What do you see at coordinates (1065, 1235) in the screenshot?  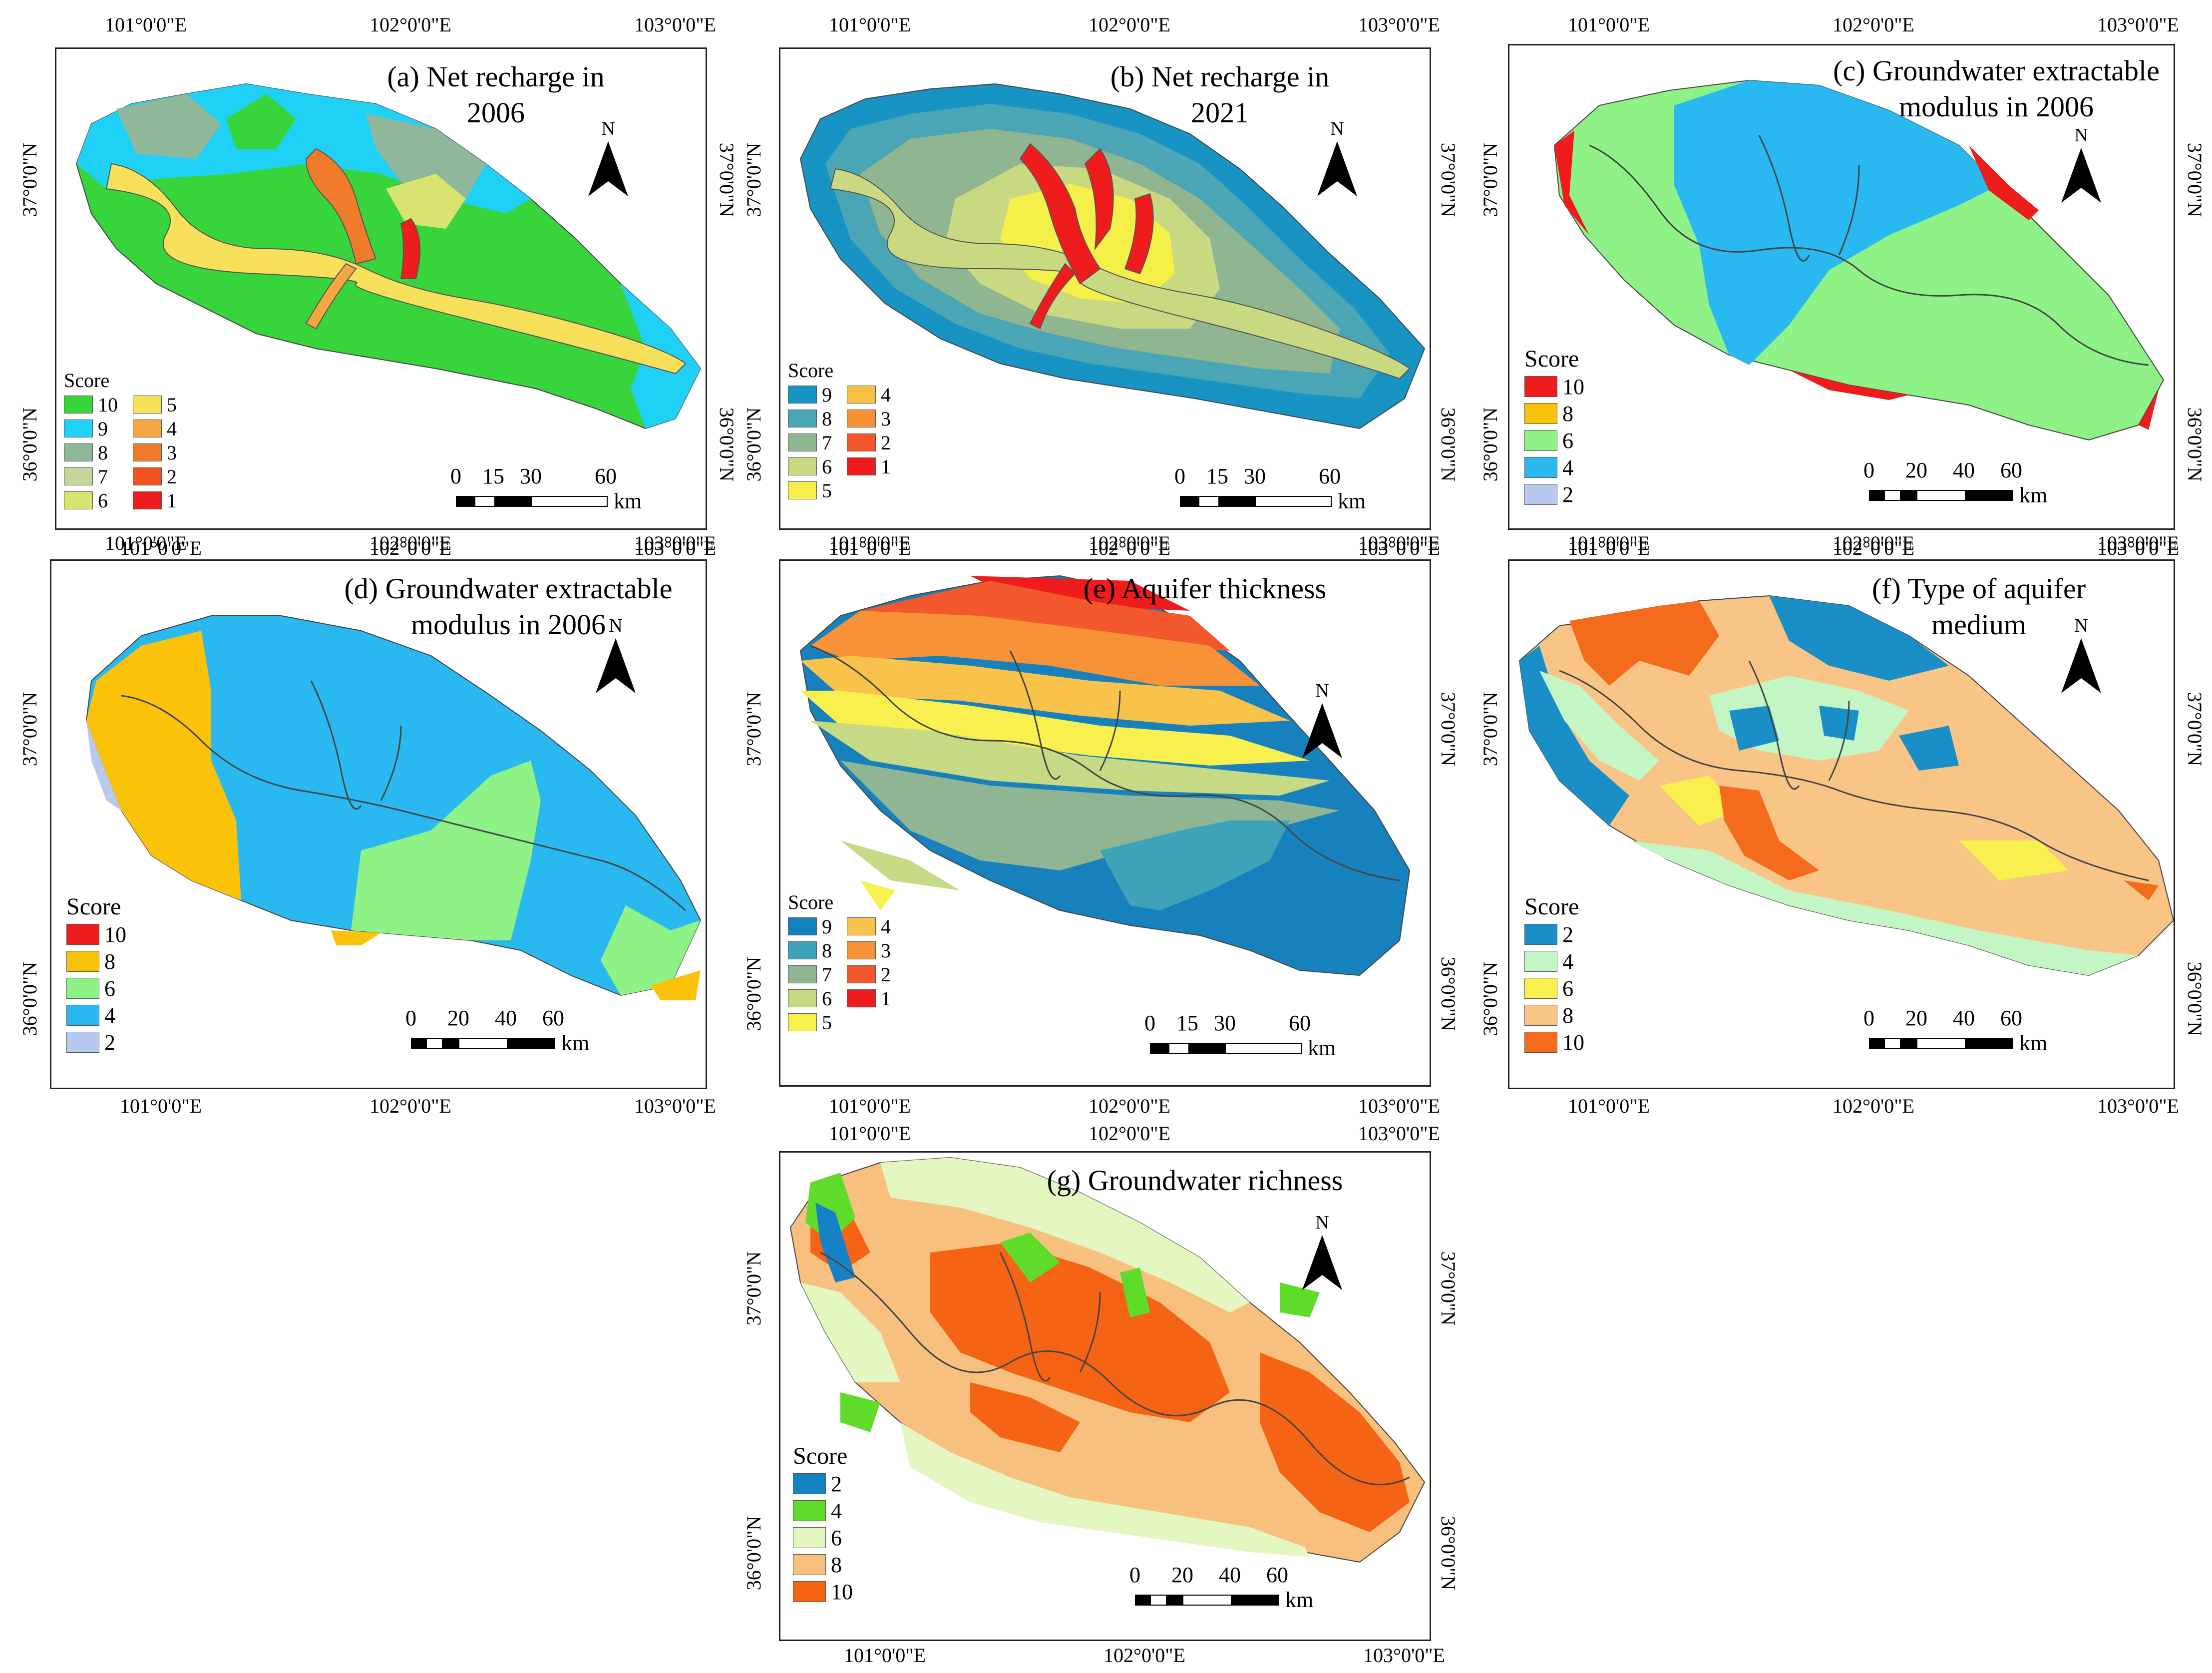 I see `zone-6-top` at bounding box center [1065, 1235].